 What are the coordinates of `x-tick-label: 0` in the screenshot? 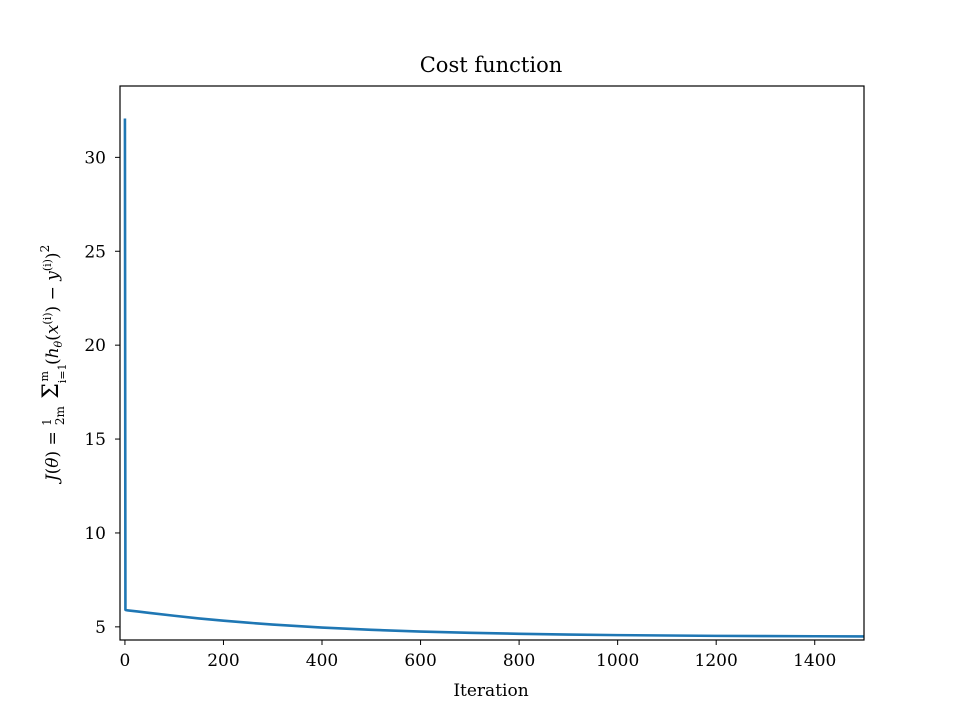 It's located at (125, 661).